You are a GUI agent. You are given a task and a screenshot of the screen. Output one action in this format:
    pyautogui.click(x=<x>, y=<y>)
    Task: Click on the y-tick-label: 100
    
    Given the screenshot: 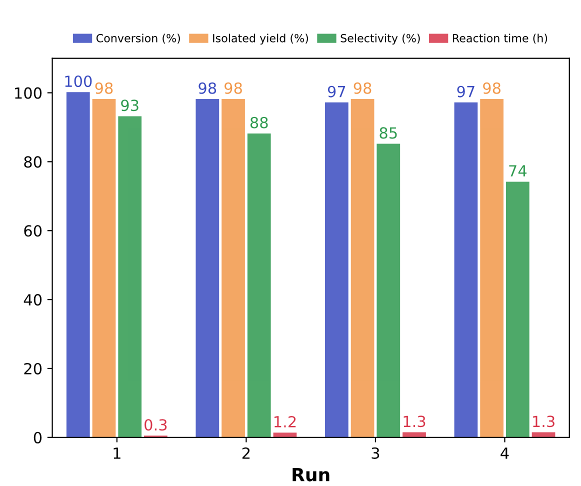 What is the action you would take?
    pyautogui.click(x=28, y=93)
    